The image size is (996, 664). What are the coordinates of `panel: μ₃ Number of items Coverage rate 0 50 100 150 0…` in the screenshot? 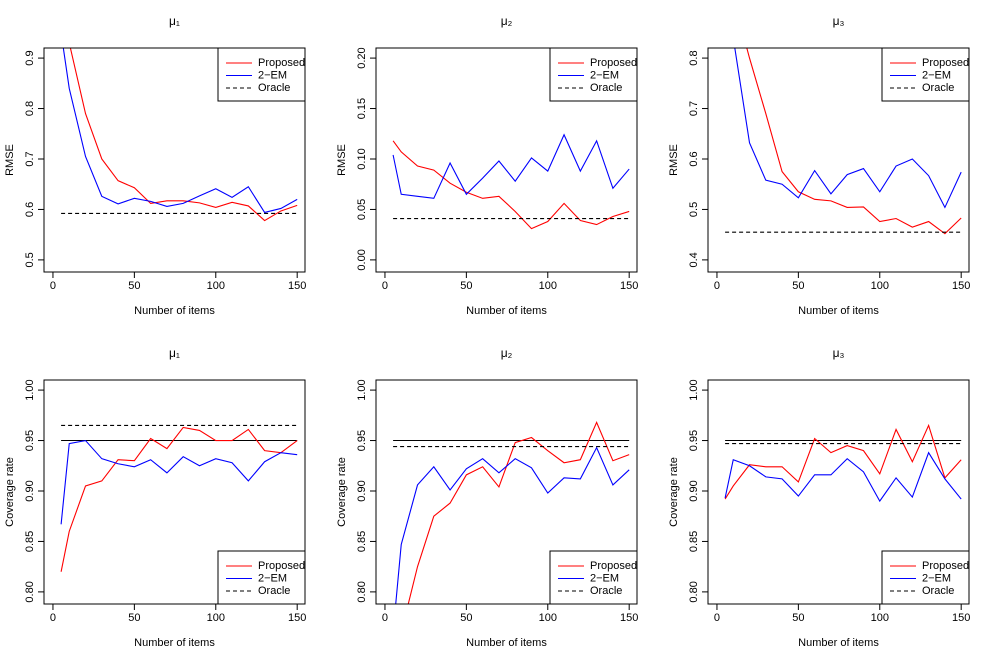 It's located at (819, 497).